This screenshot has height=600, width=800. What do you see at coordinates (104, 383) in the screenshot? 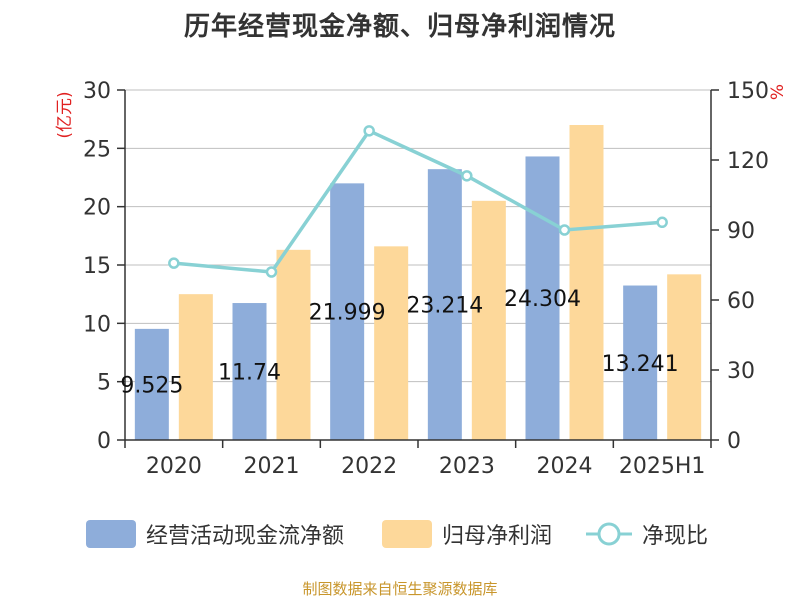
I see `left-tick-label: 5` at bounding box center [104, 383].